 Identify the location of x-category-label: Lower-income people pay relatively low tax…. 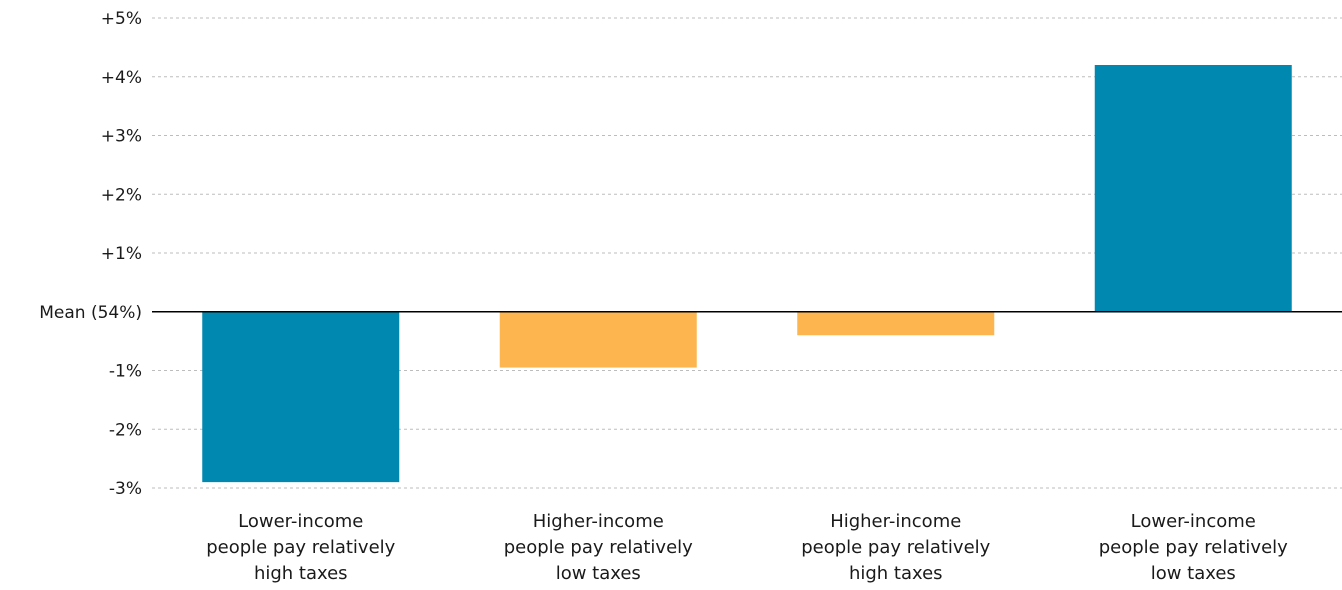
(1193, 547).